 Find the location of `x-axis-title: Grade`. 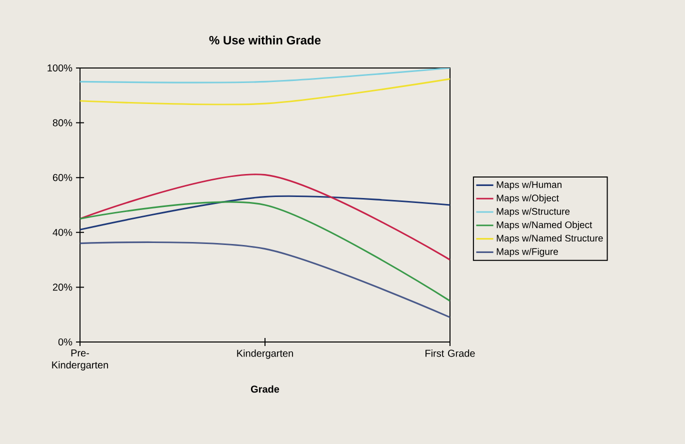

x-axis-title: Grade is located at coordinates (265, 389).